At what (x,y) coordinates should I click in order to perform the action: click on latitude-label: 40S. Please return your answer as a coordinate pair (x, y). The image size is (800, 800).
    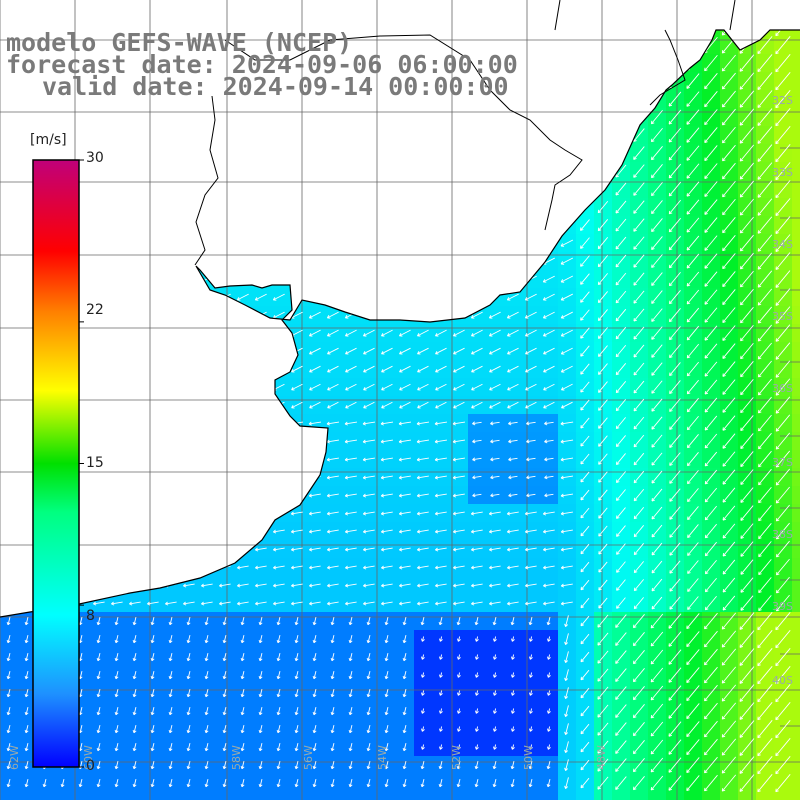
    Looking at the image, I should click on (782, 680).